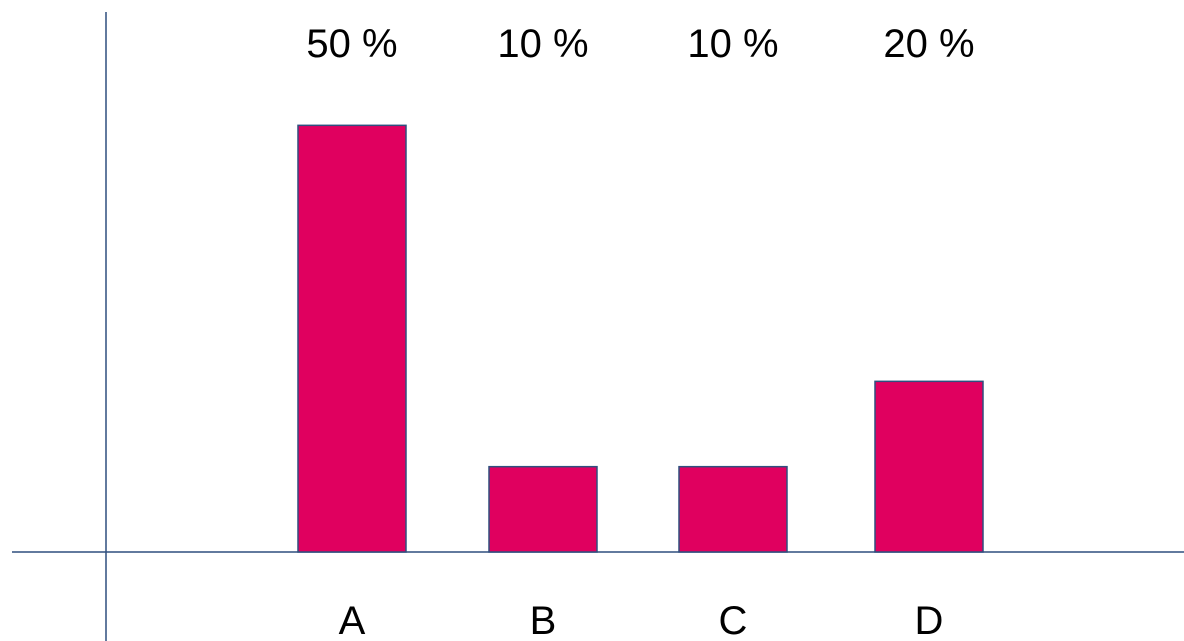  Describe the element at coordinates (351, 44) in the screenshot. I see `data-label-a: 50 %` at that location.